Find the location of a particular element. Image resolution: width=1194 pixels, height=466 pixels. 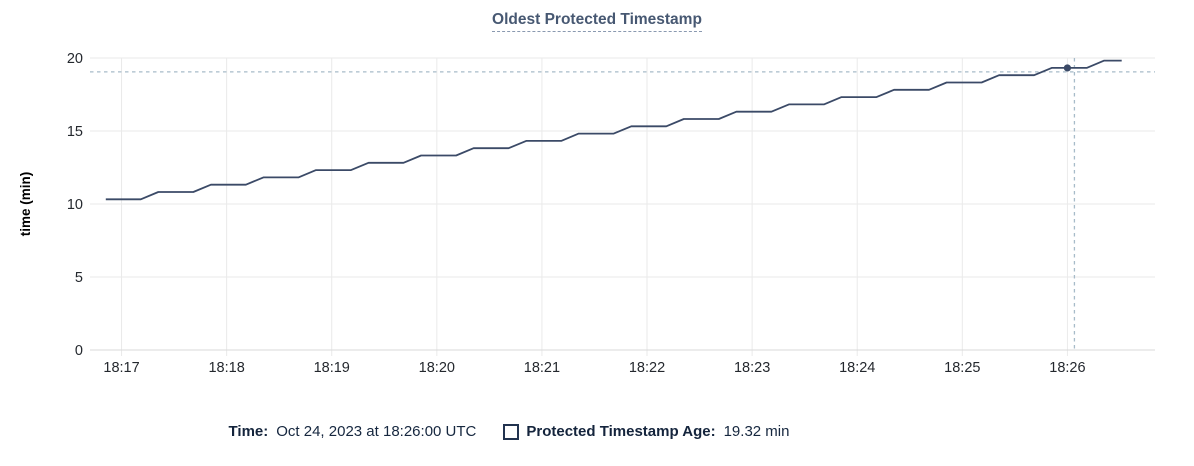

legend-series-value: 19.32 min is located at coordinates (756, 431).